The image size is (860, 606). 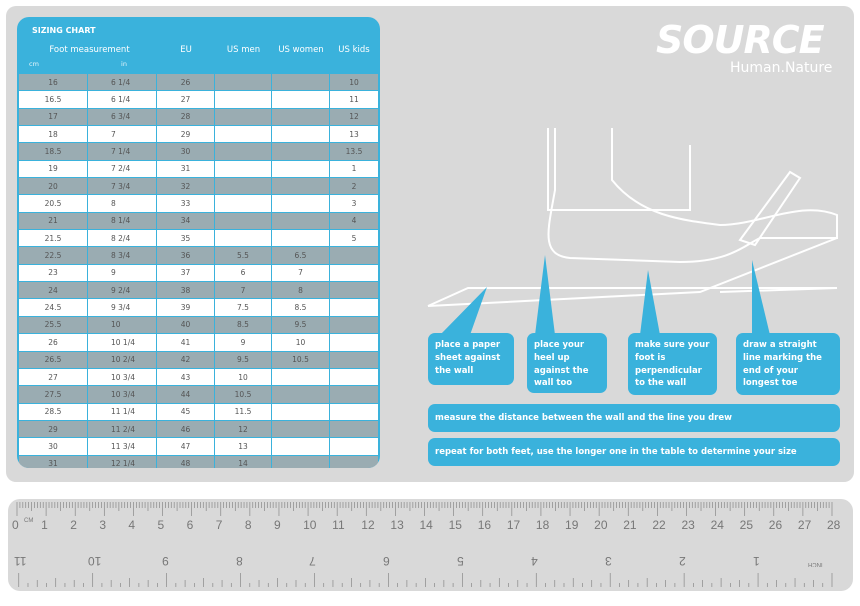 I want to click on cell-eu: 40, so click(x=186, y=325).